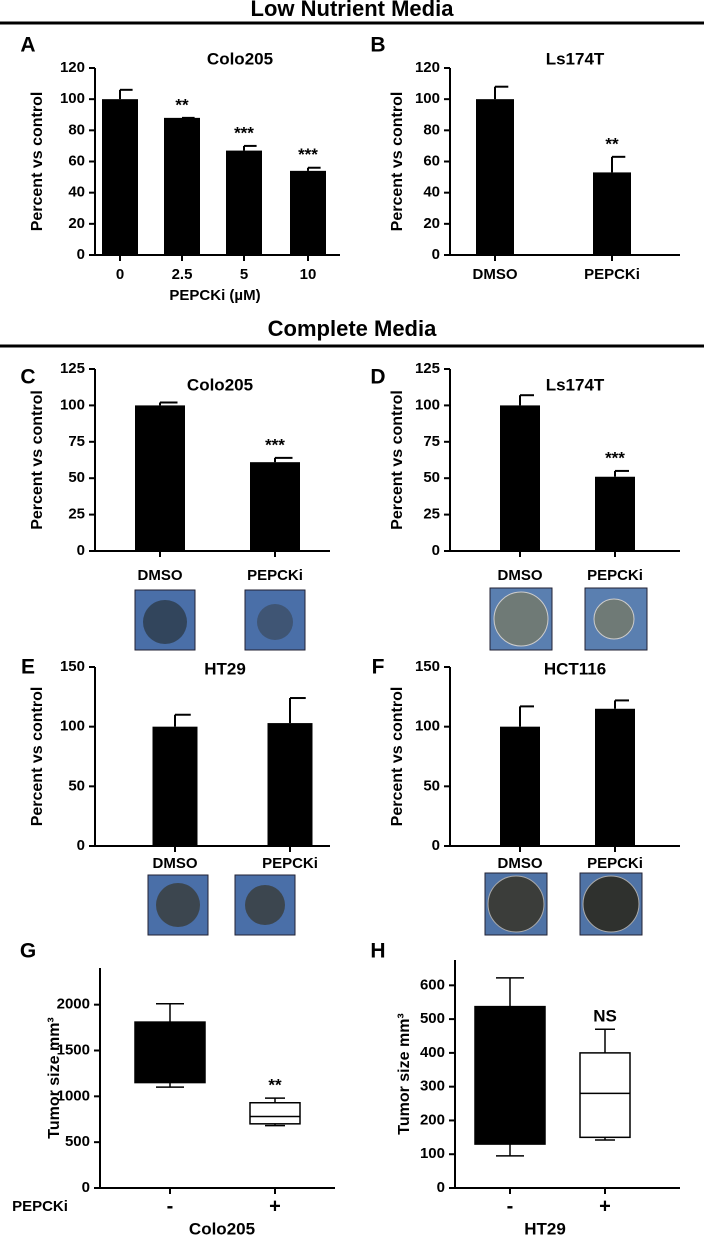  What do you see at coordinates (510, 1206) in the screenshot?
I see `x-tick-label: -` at bounding box center [510, 1206].